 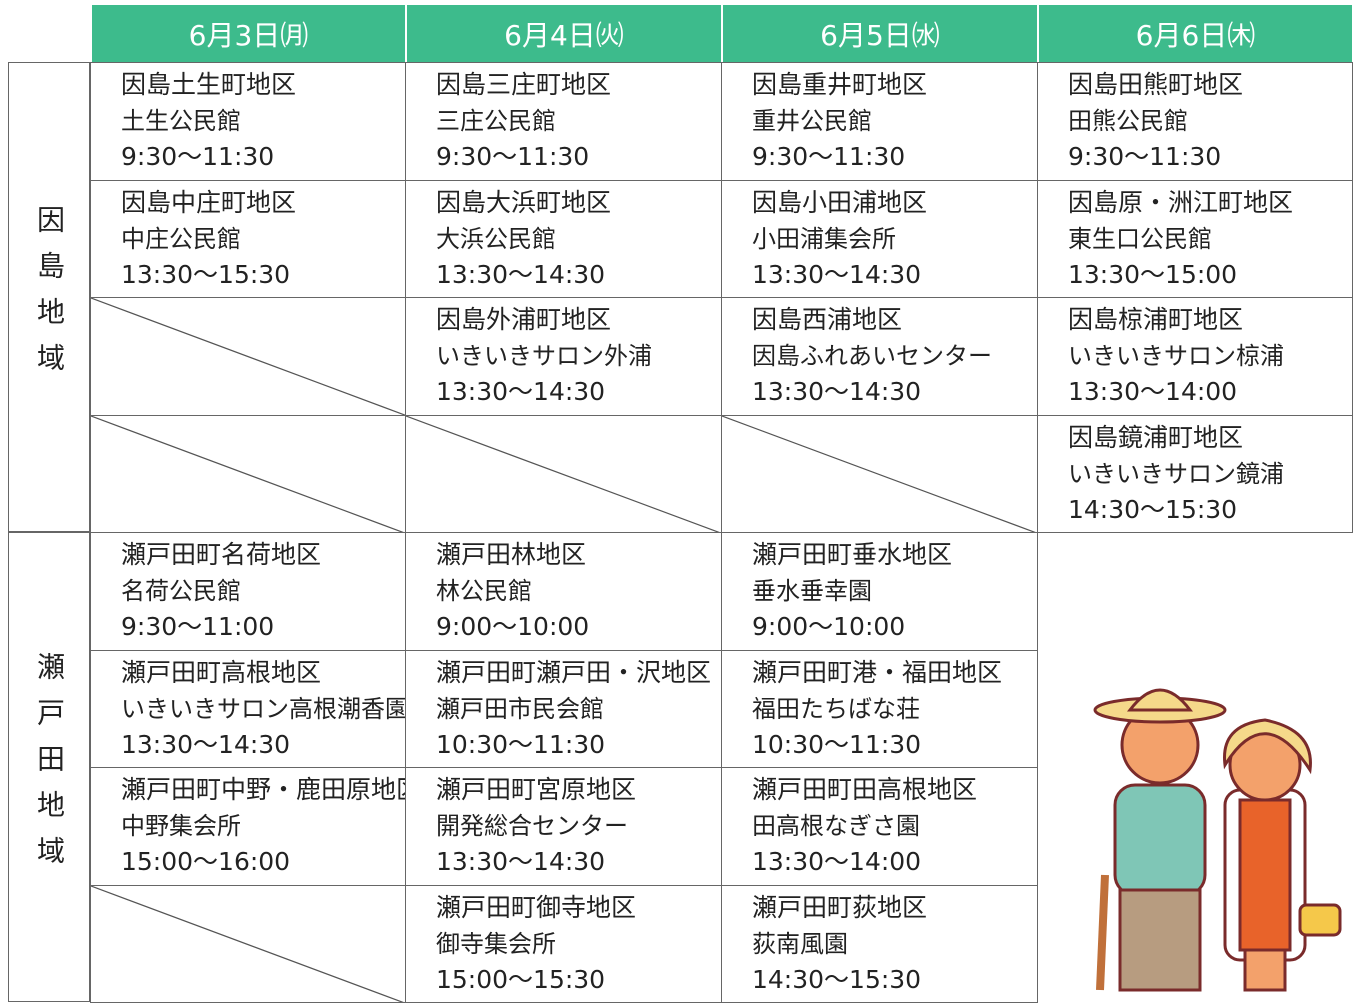 I want to click on cell-line: 因島鏡浦町地区, so click(x=1176, y=438).